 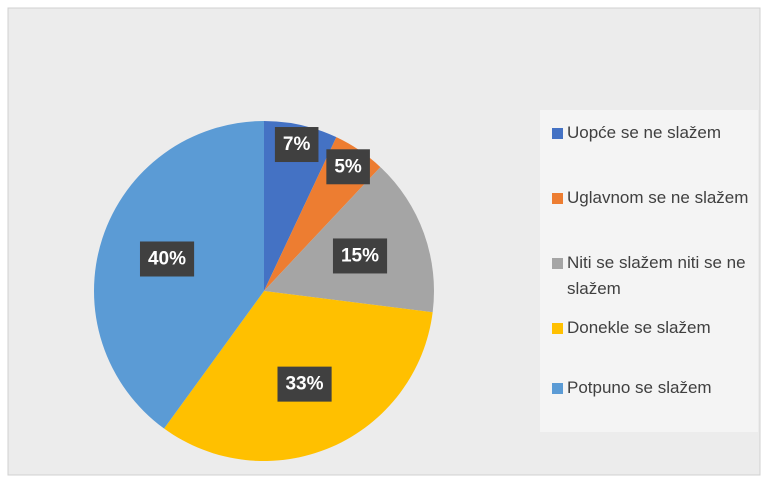 I want to click on pie-slice, so click(x=300, y=206).